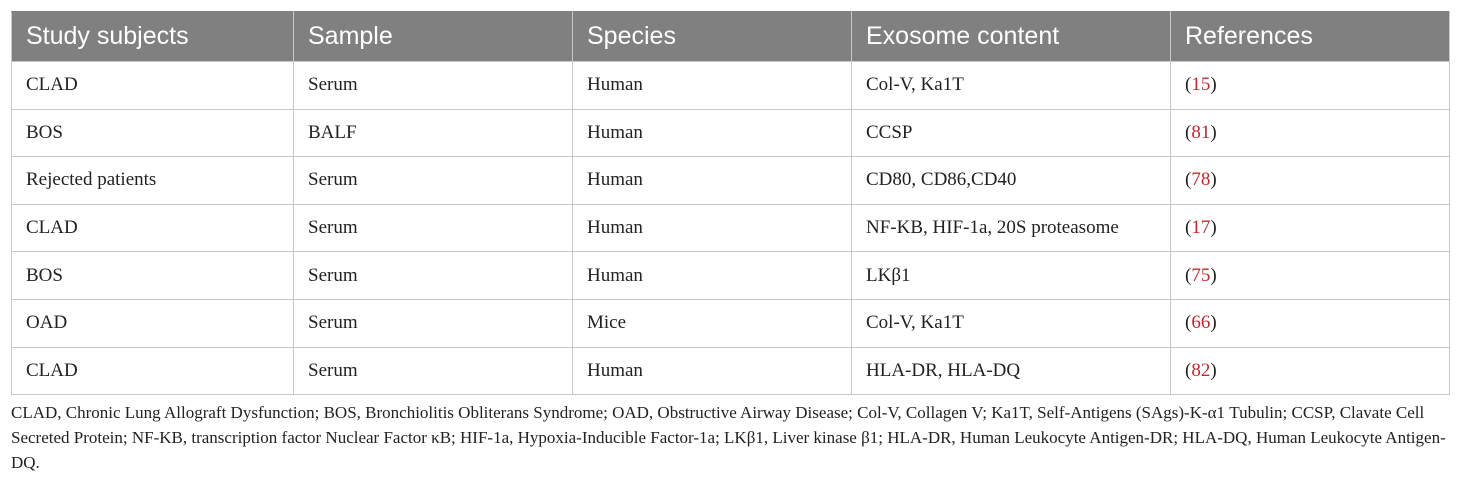 The width and height of the screenshot is (1460, 484). I want to click on table-row: CLAD Serum Human Col-V, Ka1T (15), so click(730, 85).